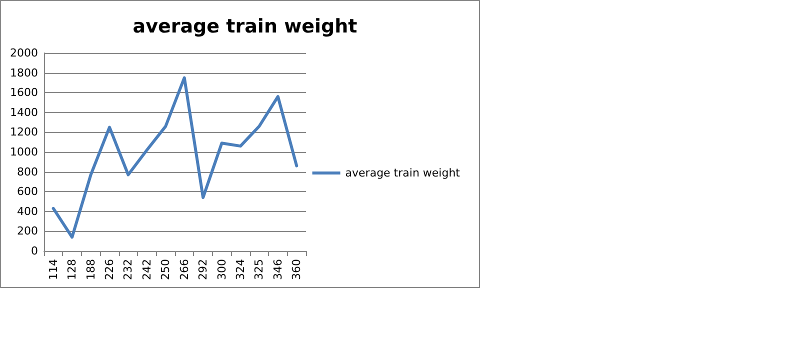 The height and width of the screenshot is (346, 800). I want to click on y-tick-label: 1600, so click(24, 93).